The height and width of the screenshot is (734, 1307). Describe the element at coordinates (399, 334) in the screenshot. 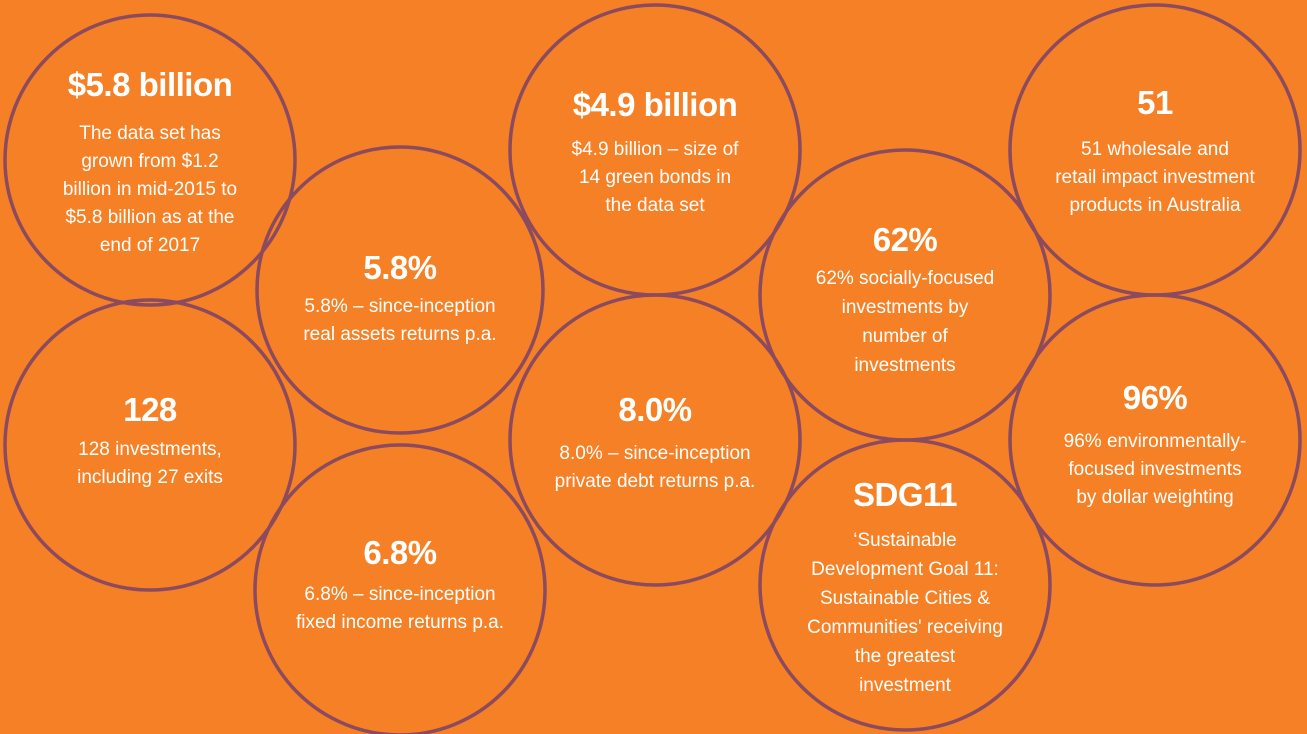

I see `stat-text: real assets returns p.a.` at that location.